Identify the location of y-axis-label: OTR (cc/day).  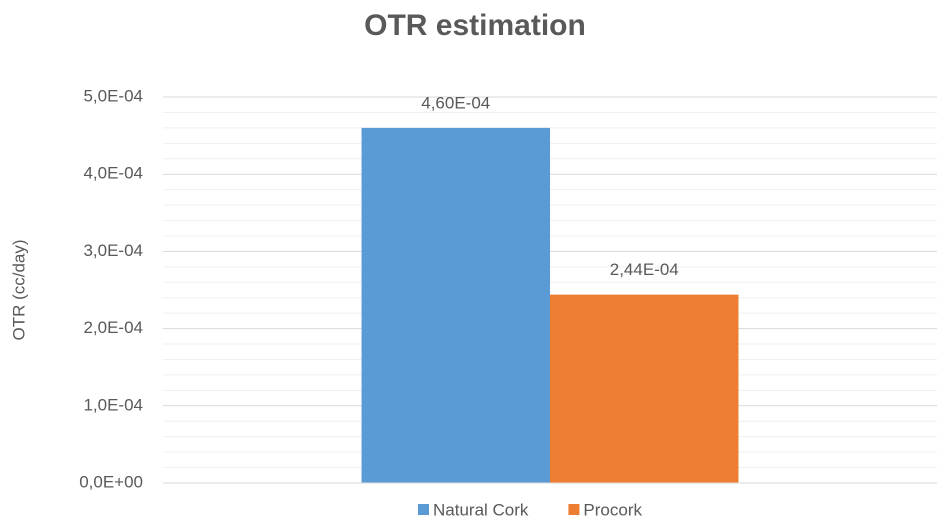
(18, 289).